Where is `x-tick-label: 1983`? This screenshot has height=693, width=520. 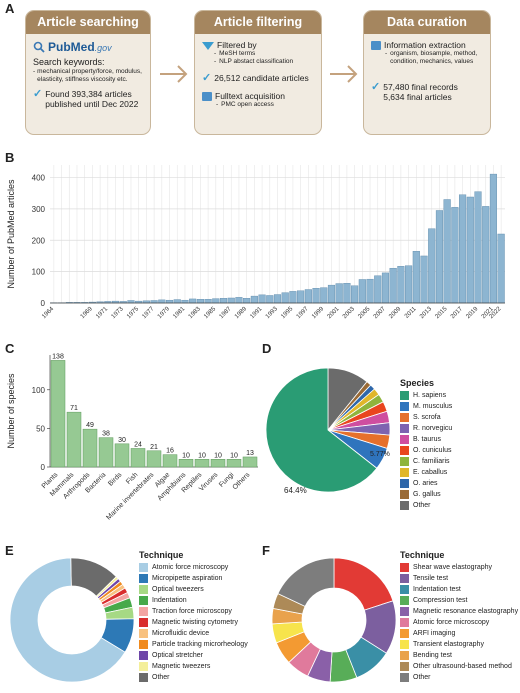 x-tick-label: 1983 is located at coordinates (194, 312).